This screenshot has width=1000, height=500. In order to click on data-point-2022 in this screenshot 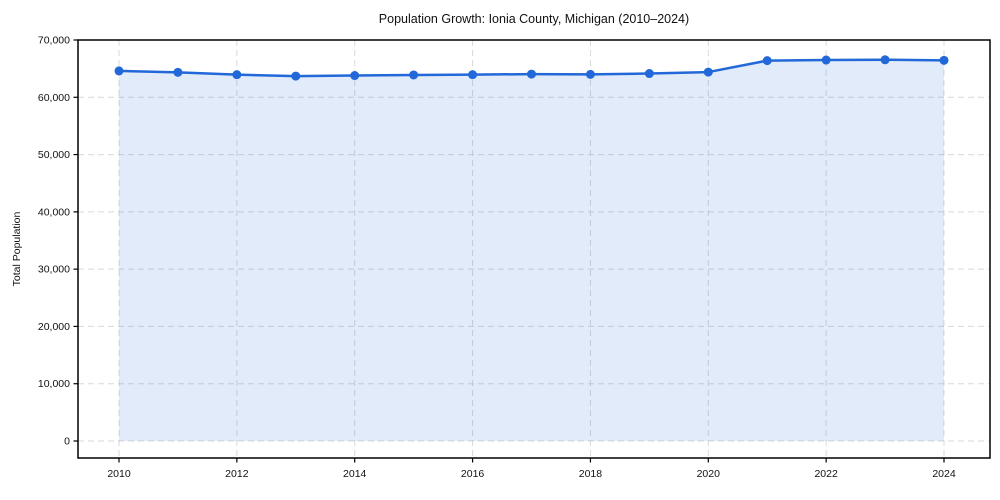, I will do `click(826, 60)`.